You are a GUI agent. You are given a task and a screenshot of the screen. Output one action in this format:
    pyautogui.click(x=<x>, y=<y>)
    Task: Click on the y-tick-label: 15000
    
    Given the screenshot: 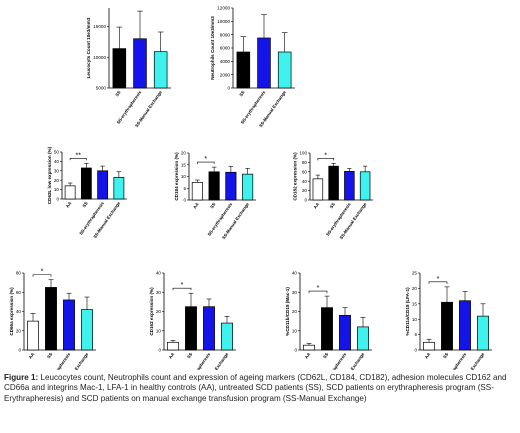 What is the action you would take?
    pyautogui.click(x=99, y=26)
    